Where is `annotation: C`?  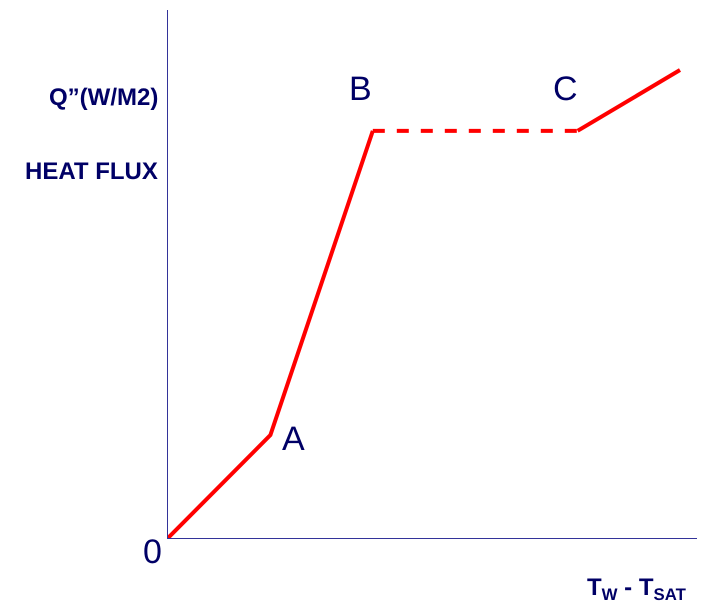 annotation: C is located at coordinates (565, 89).